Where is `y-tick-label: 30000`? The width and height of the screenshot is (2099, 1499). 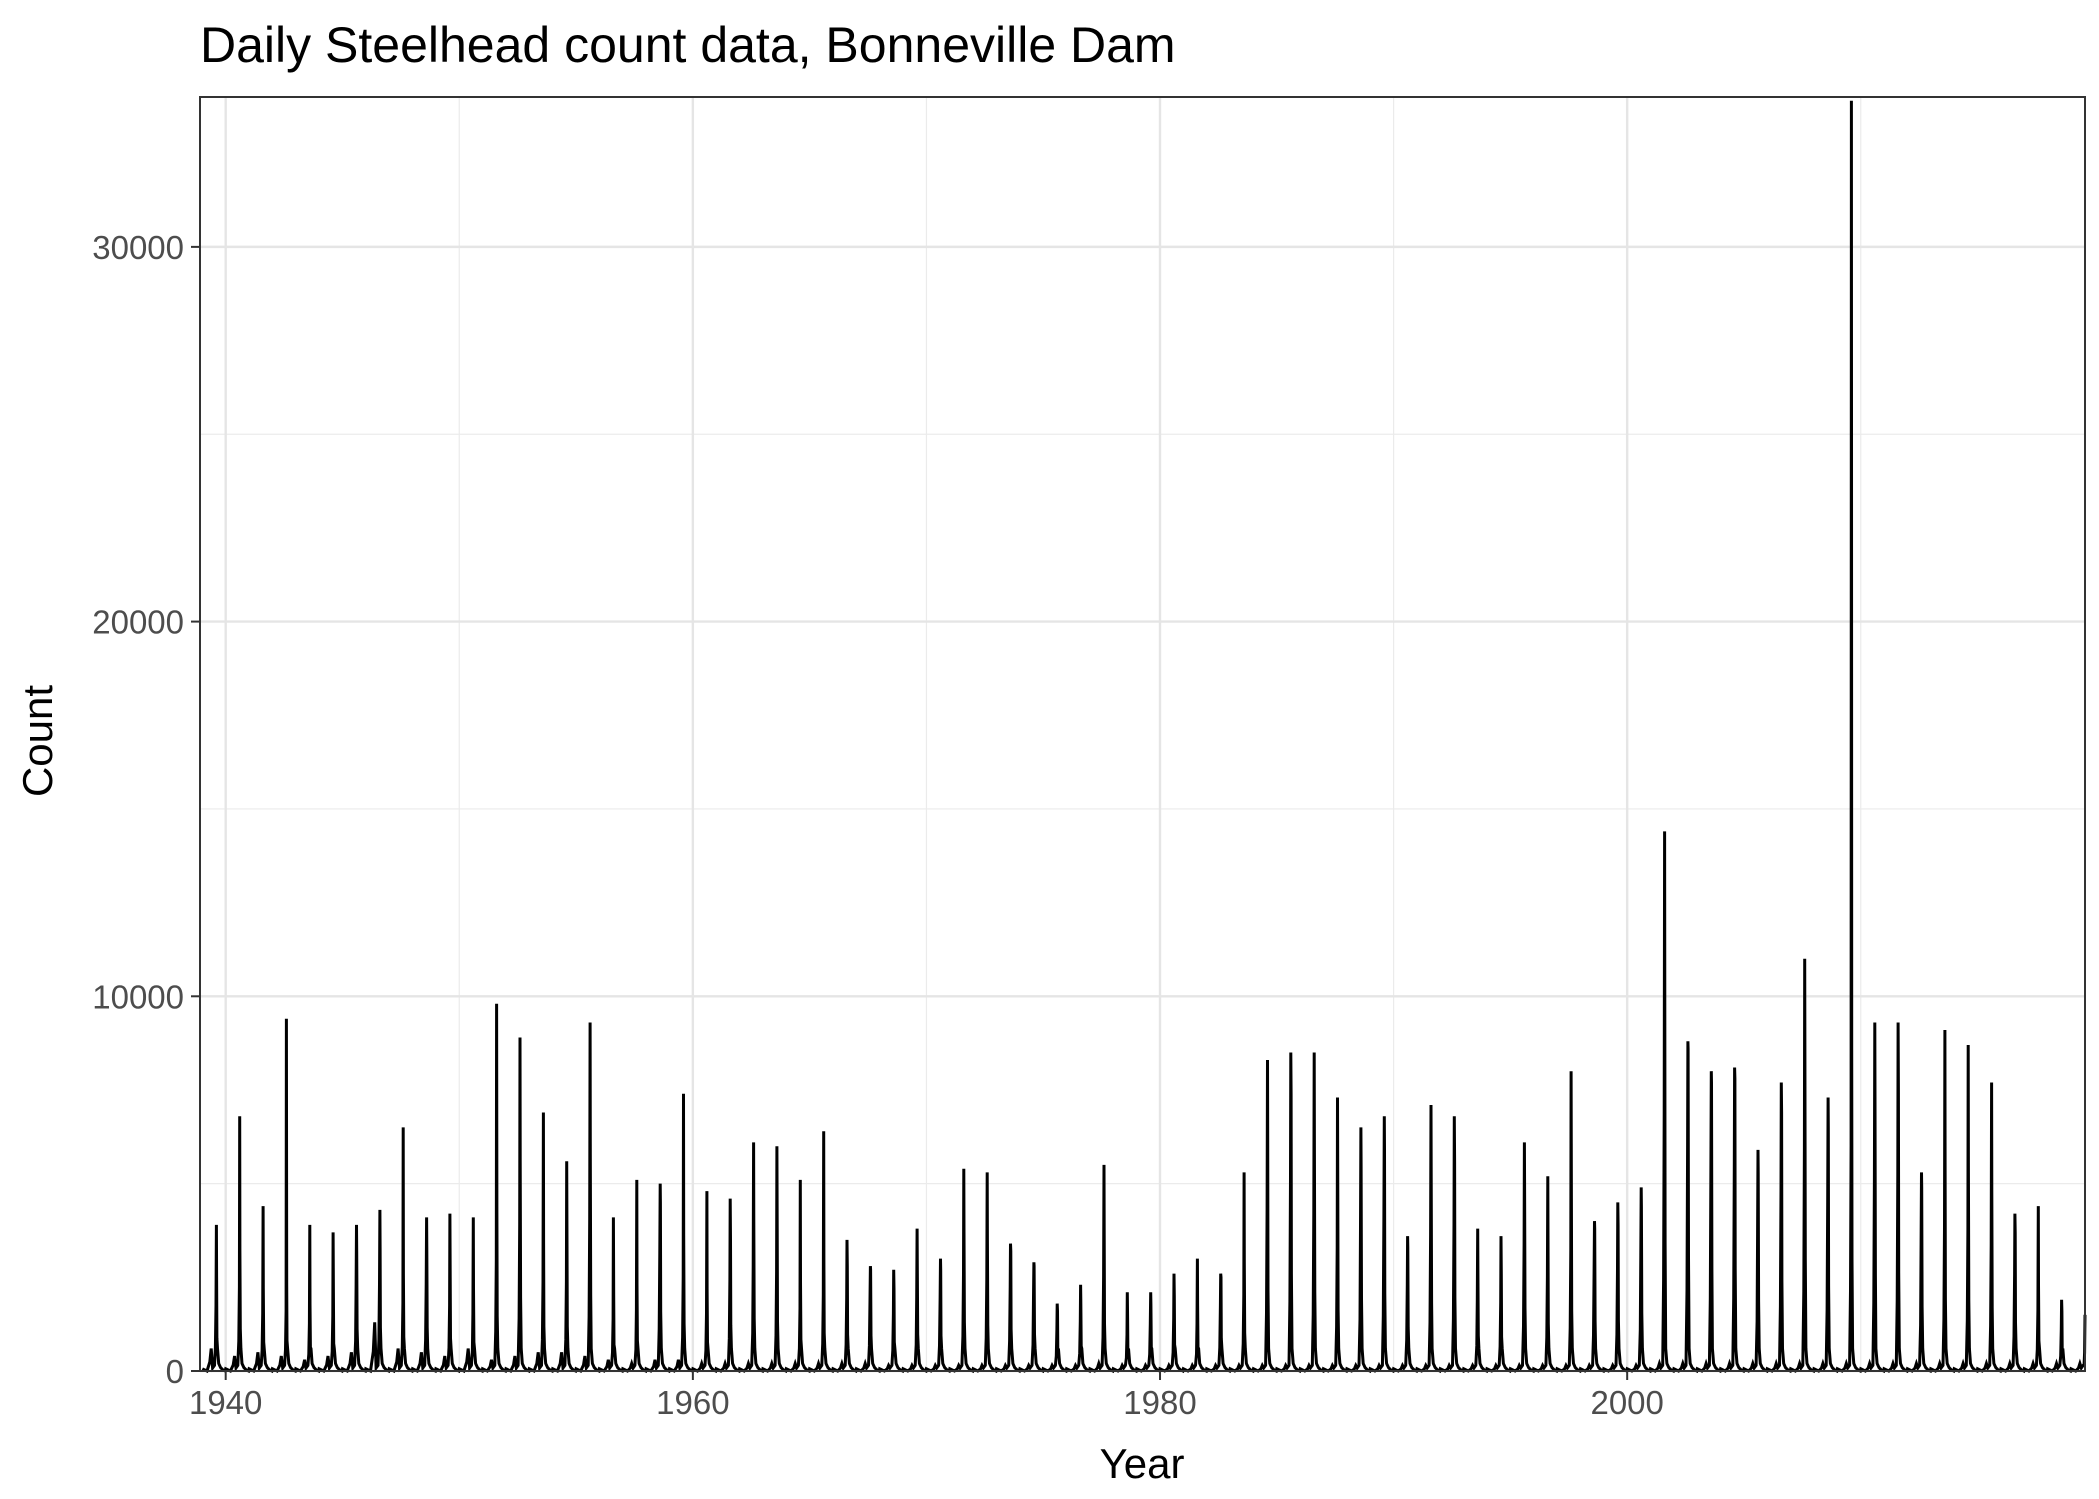
y-tick-label: 30000 is located at coordinates (138, 247).